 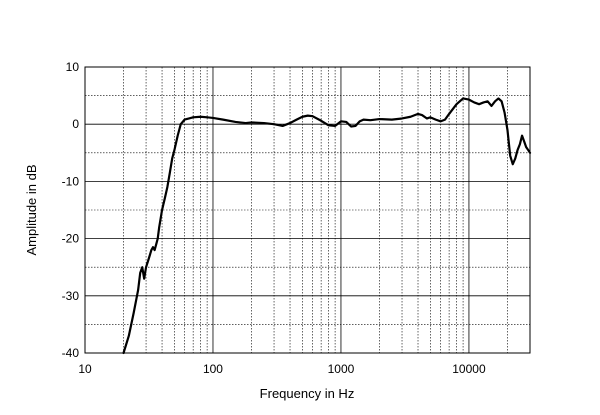 I want to click on y-tick-labels: 10 0 -10 -20 -30 -40, so click(x=71, y=210).